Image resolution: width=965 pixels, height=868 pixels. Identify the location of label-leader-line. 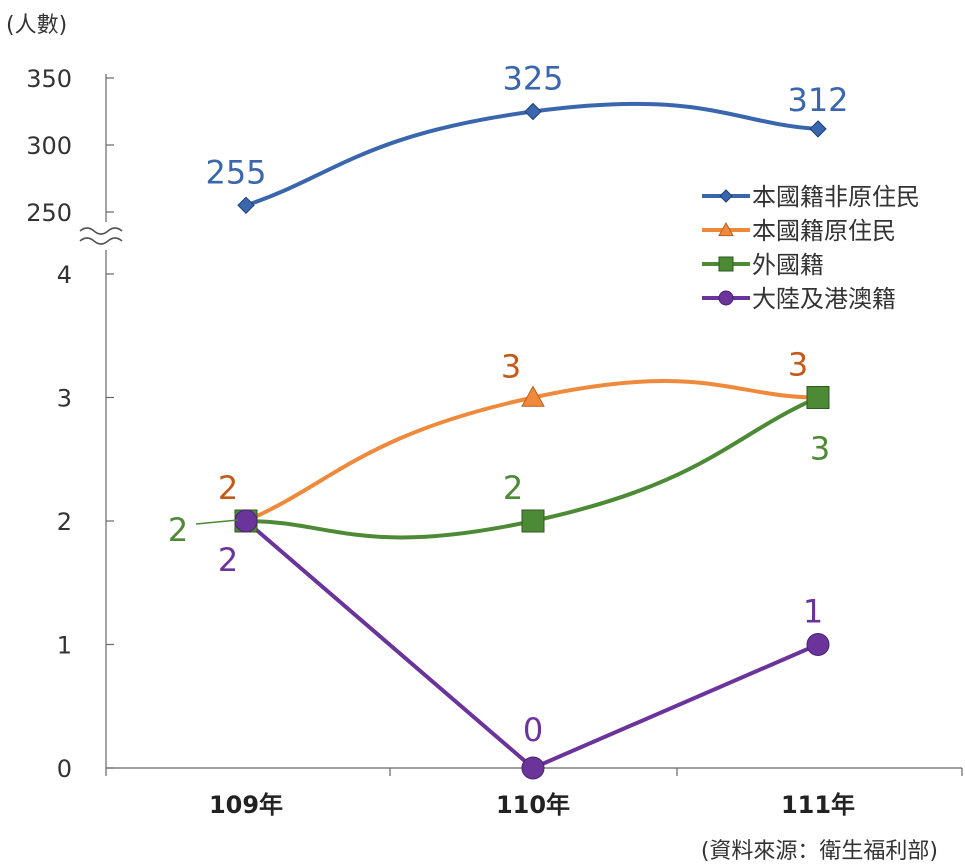
(217, 522).